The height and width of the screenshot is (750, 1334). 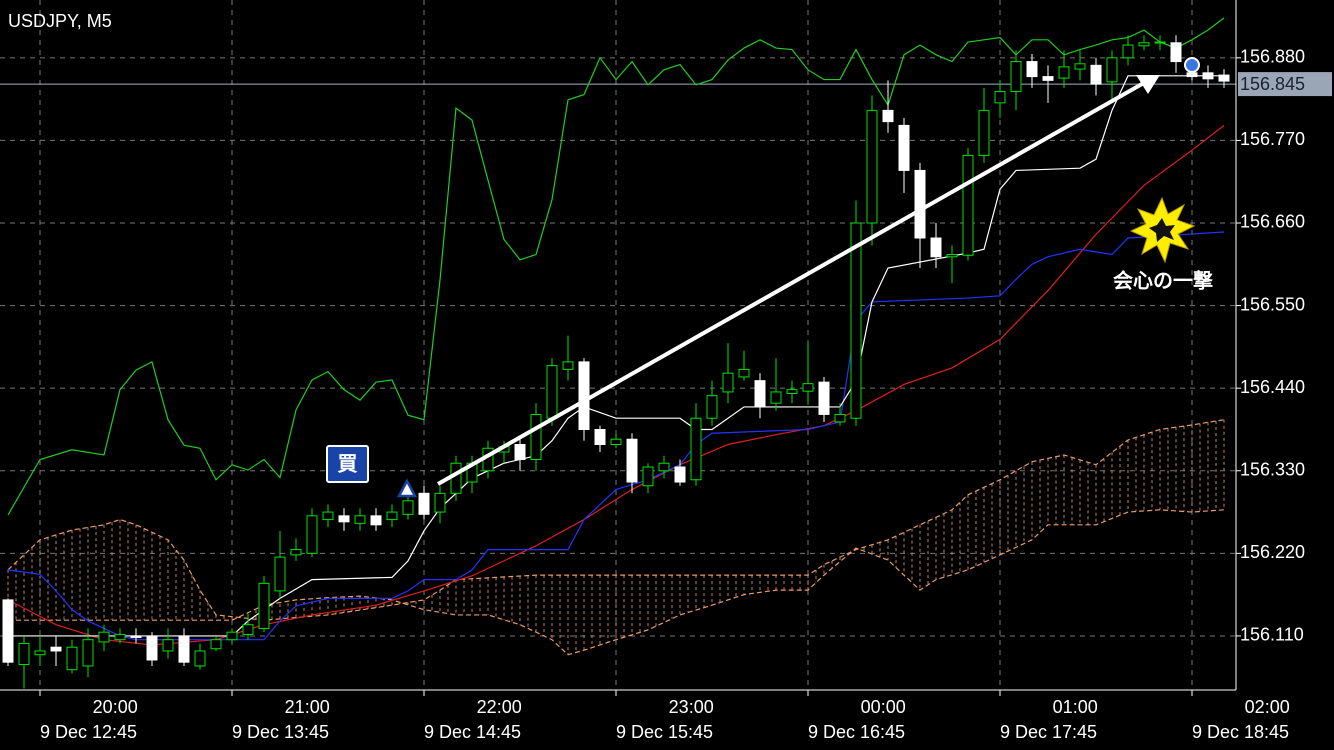 What do you see at coordinates (60, 21) in the screenshot?
I see `chart-title: USDJPY, M5` at bounding box center [60, 21].